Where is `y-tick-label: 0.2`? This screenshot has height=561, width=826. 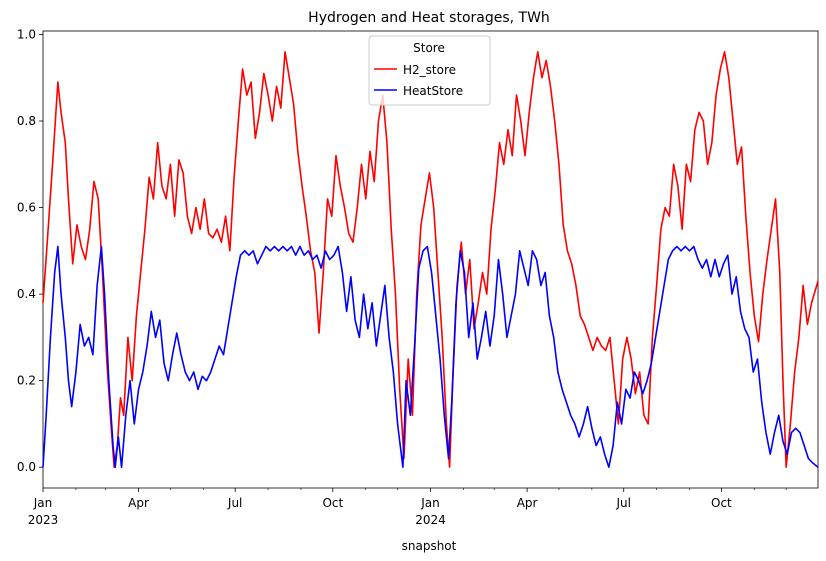 y-tick-label: 0.2 is located at coordinates (26, 381).